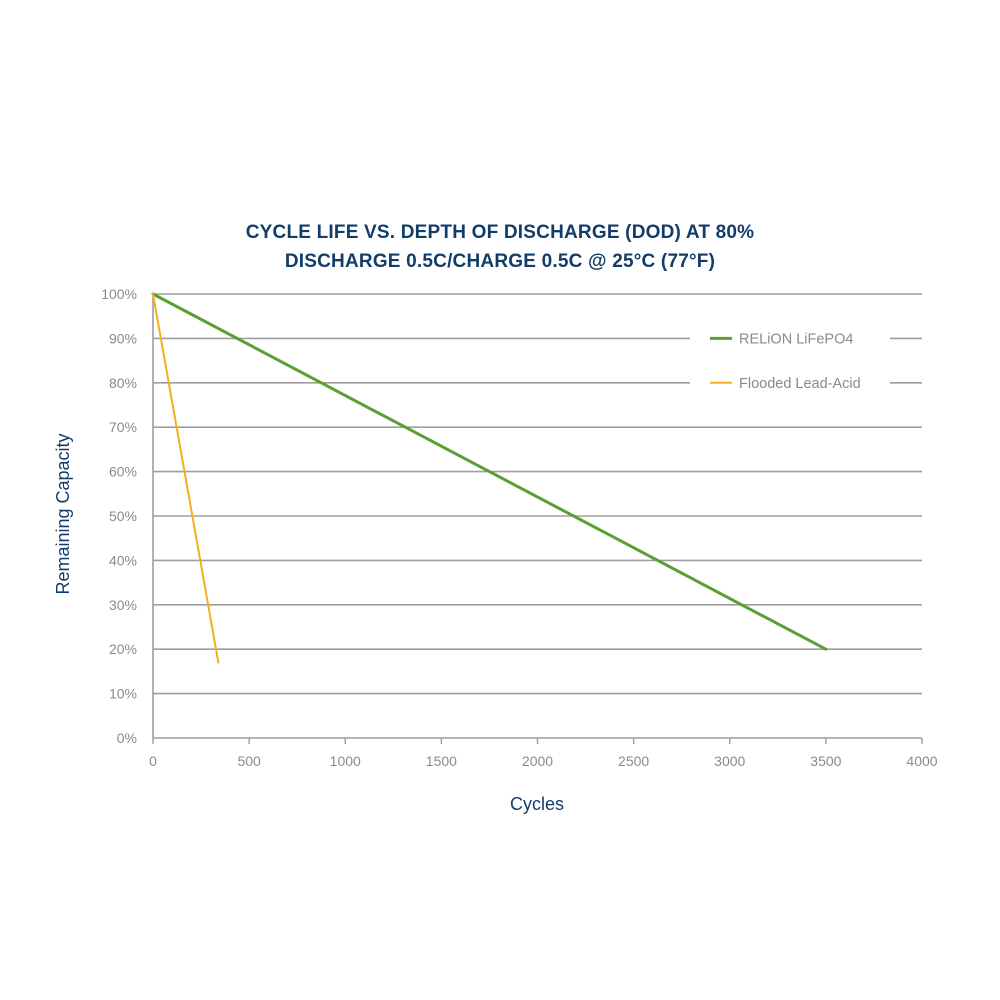  I want to click on x-tick-label: 4000, so click(921, 761).